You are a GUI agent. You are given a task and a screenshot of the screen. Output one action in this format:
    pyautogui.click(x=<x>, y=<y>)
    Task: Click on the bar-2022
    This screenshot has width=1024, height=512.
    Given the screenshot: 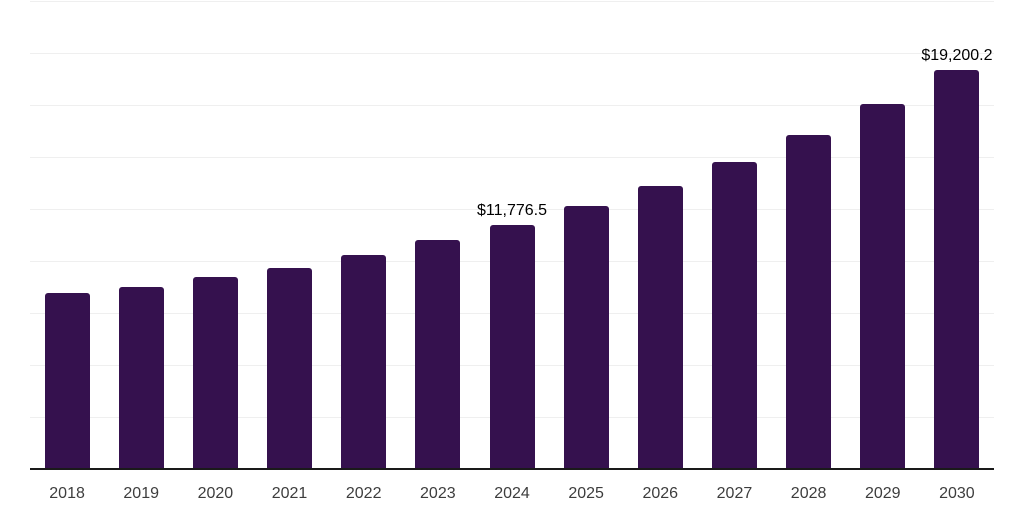 What is the action you would take?
    pyautogui.click(x=364, y=362)
    